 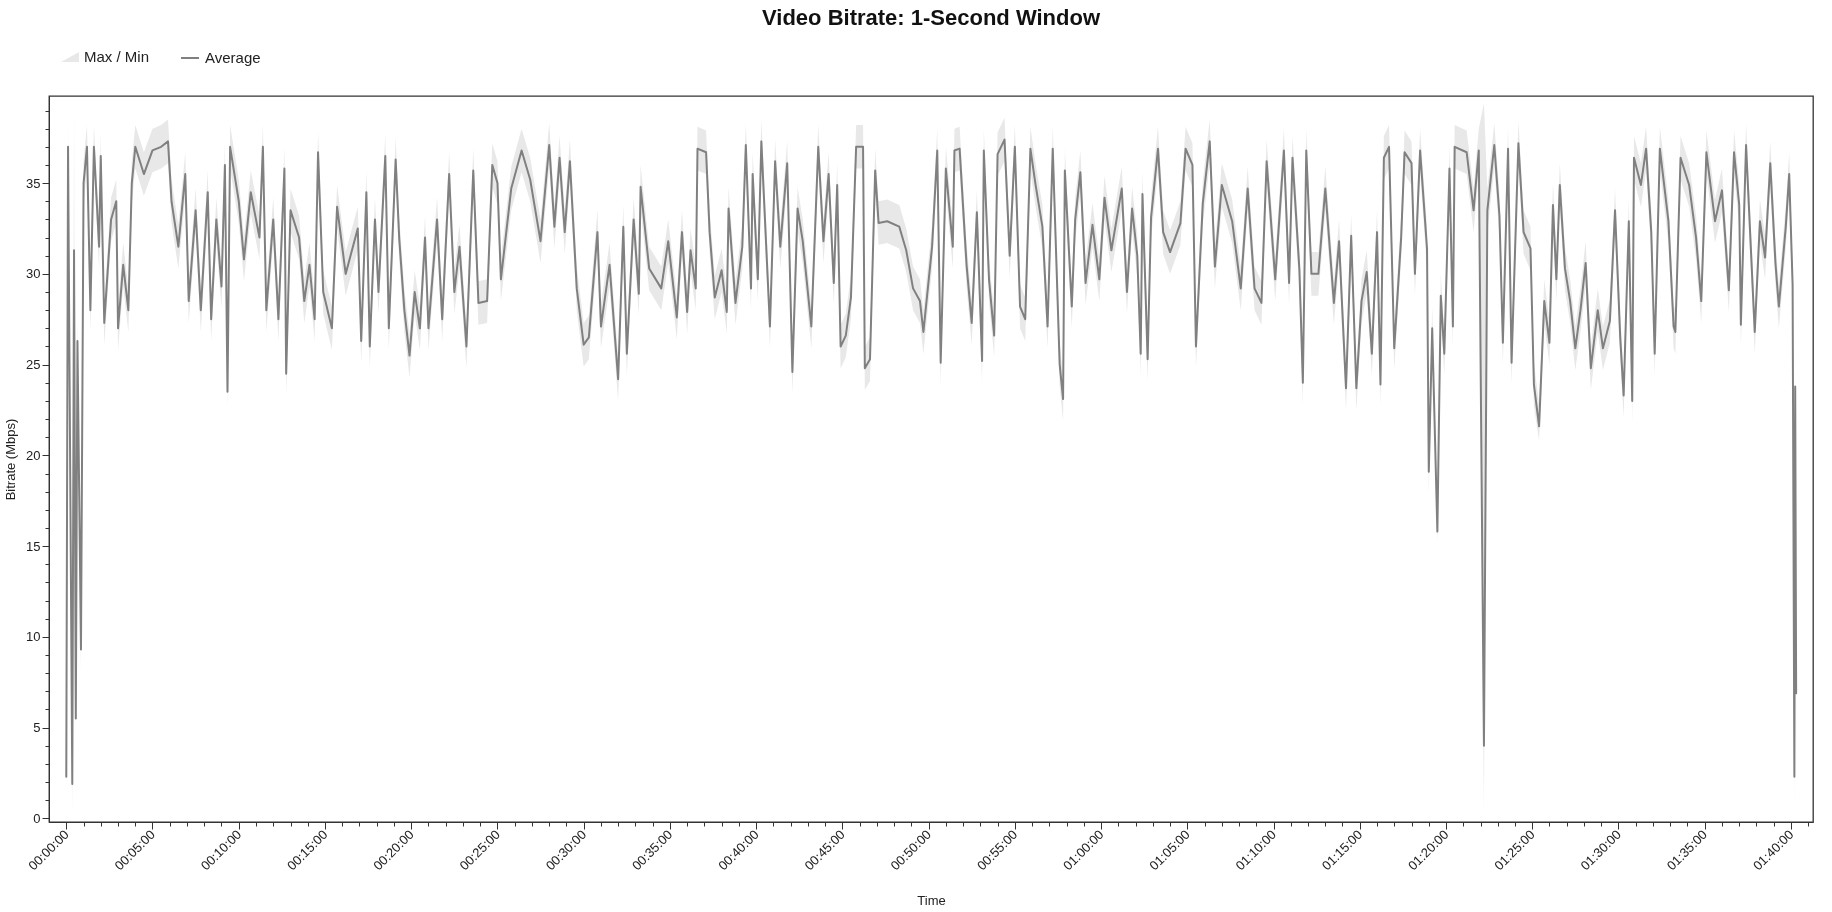 What do you see at coordinates (11, 459) in the screenshot?
I see `y-axis-title: Bitrate (Mbps)` at bounding box center [11, 459].